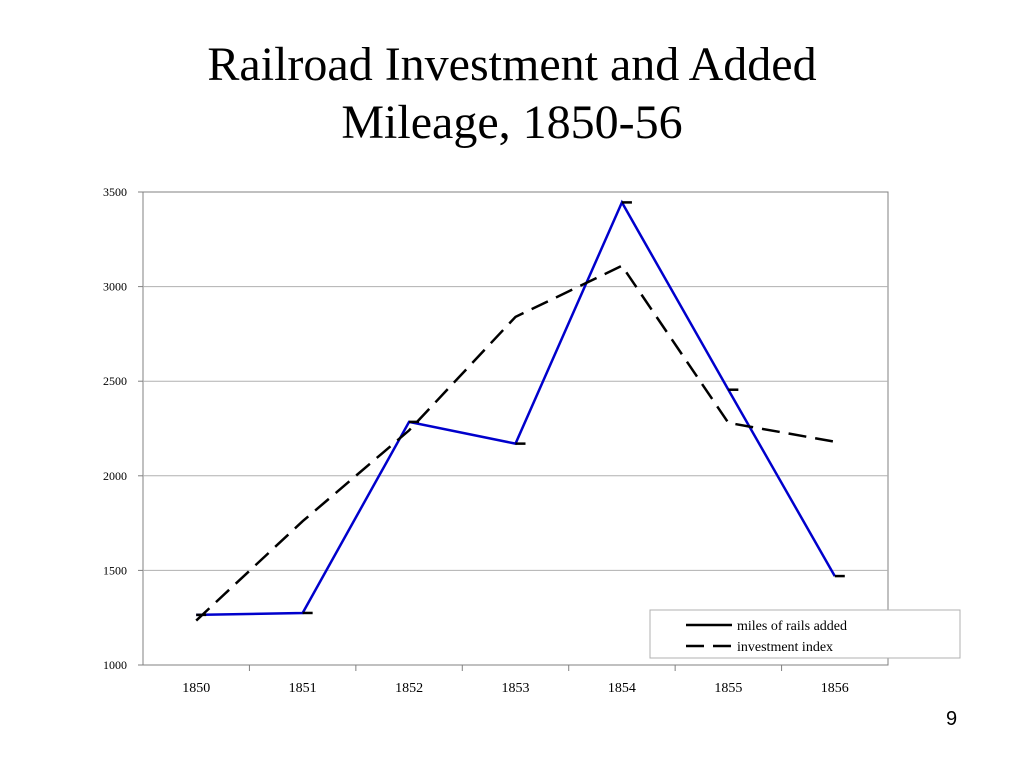  Describe the element at coordinates (728, 688) in the screenshot. I see `x-tick-label: 1855` at that location.